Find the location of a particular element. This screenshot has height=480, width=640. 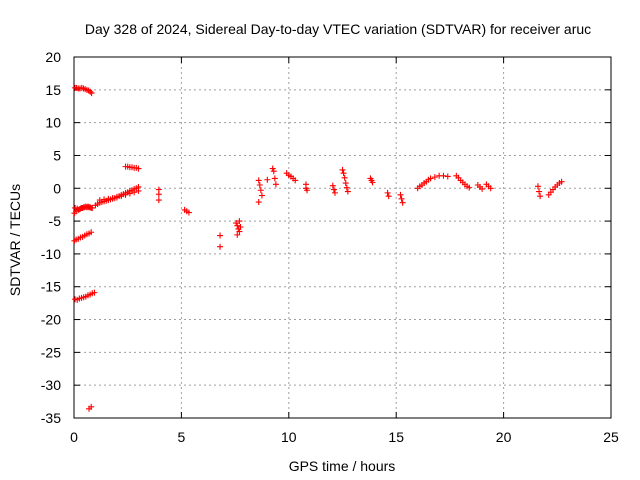

x-tick-label: 15 is located at coordinates (396, 437).